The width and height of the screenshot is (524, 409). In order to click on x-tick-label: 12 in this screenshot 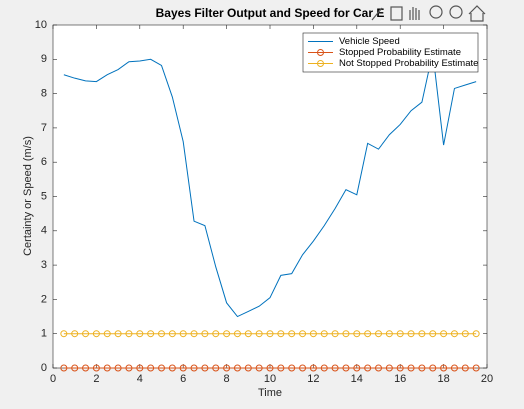, I will do `click(313, 379)`.